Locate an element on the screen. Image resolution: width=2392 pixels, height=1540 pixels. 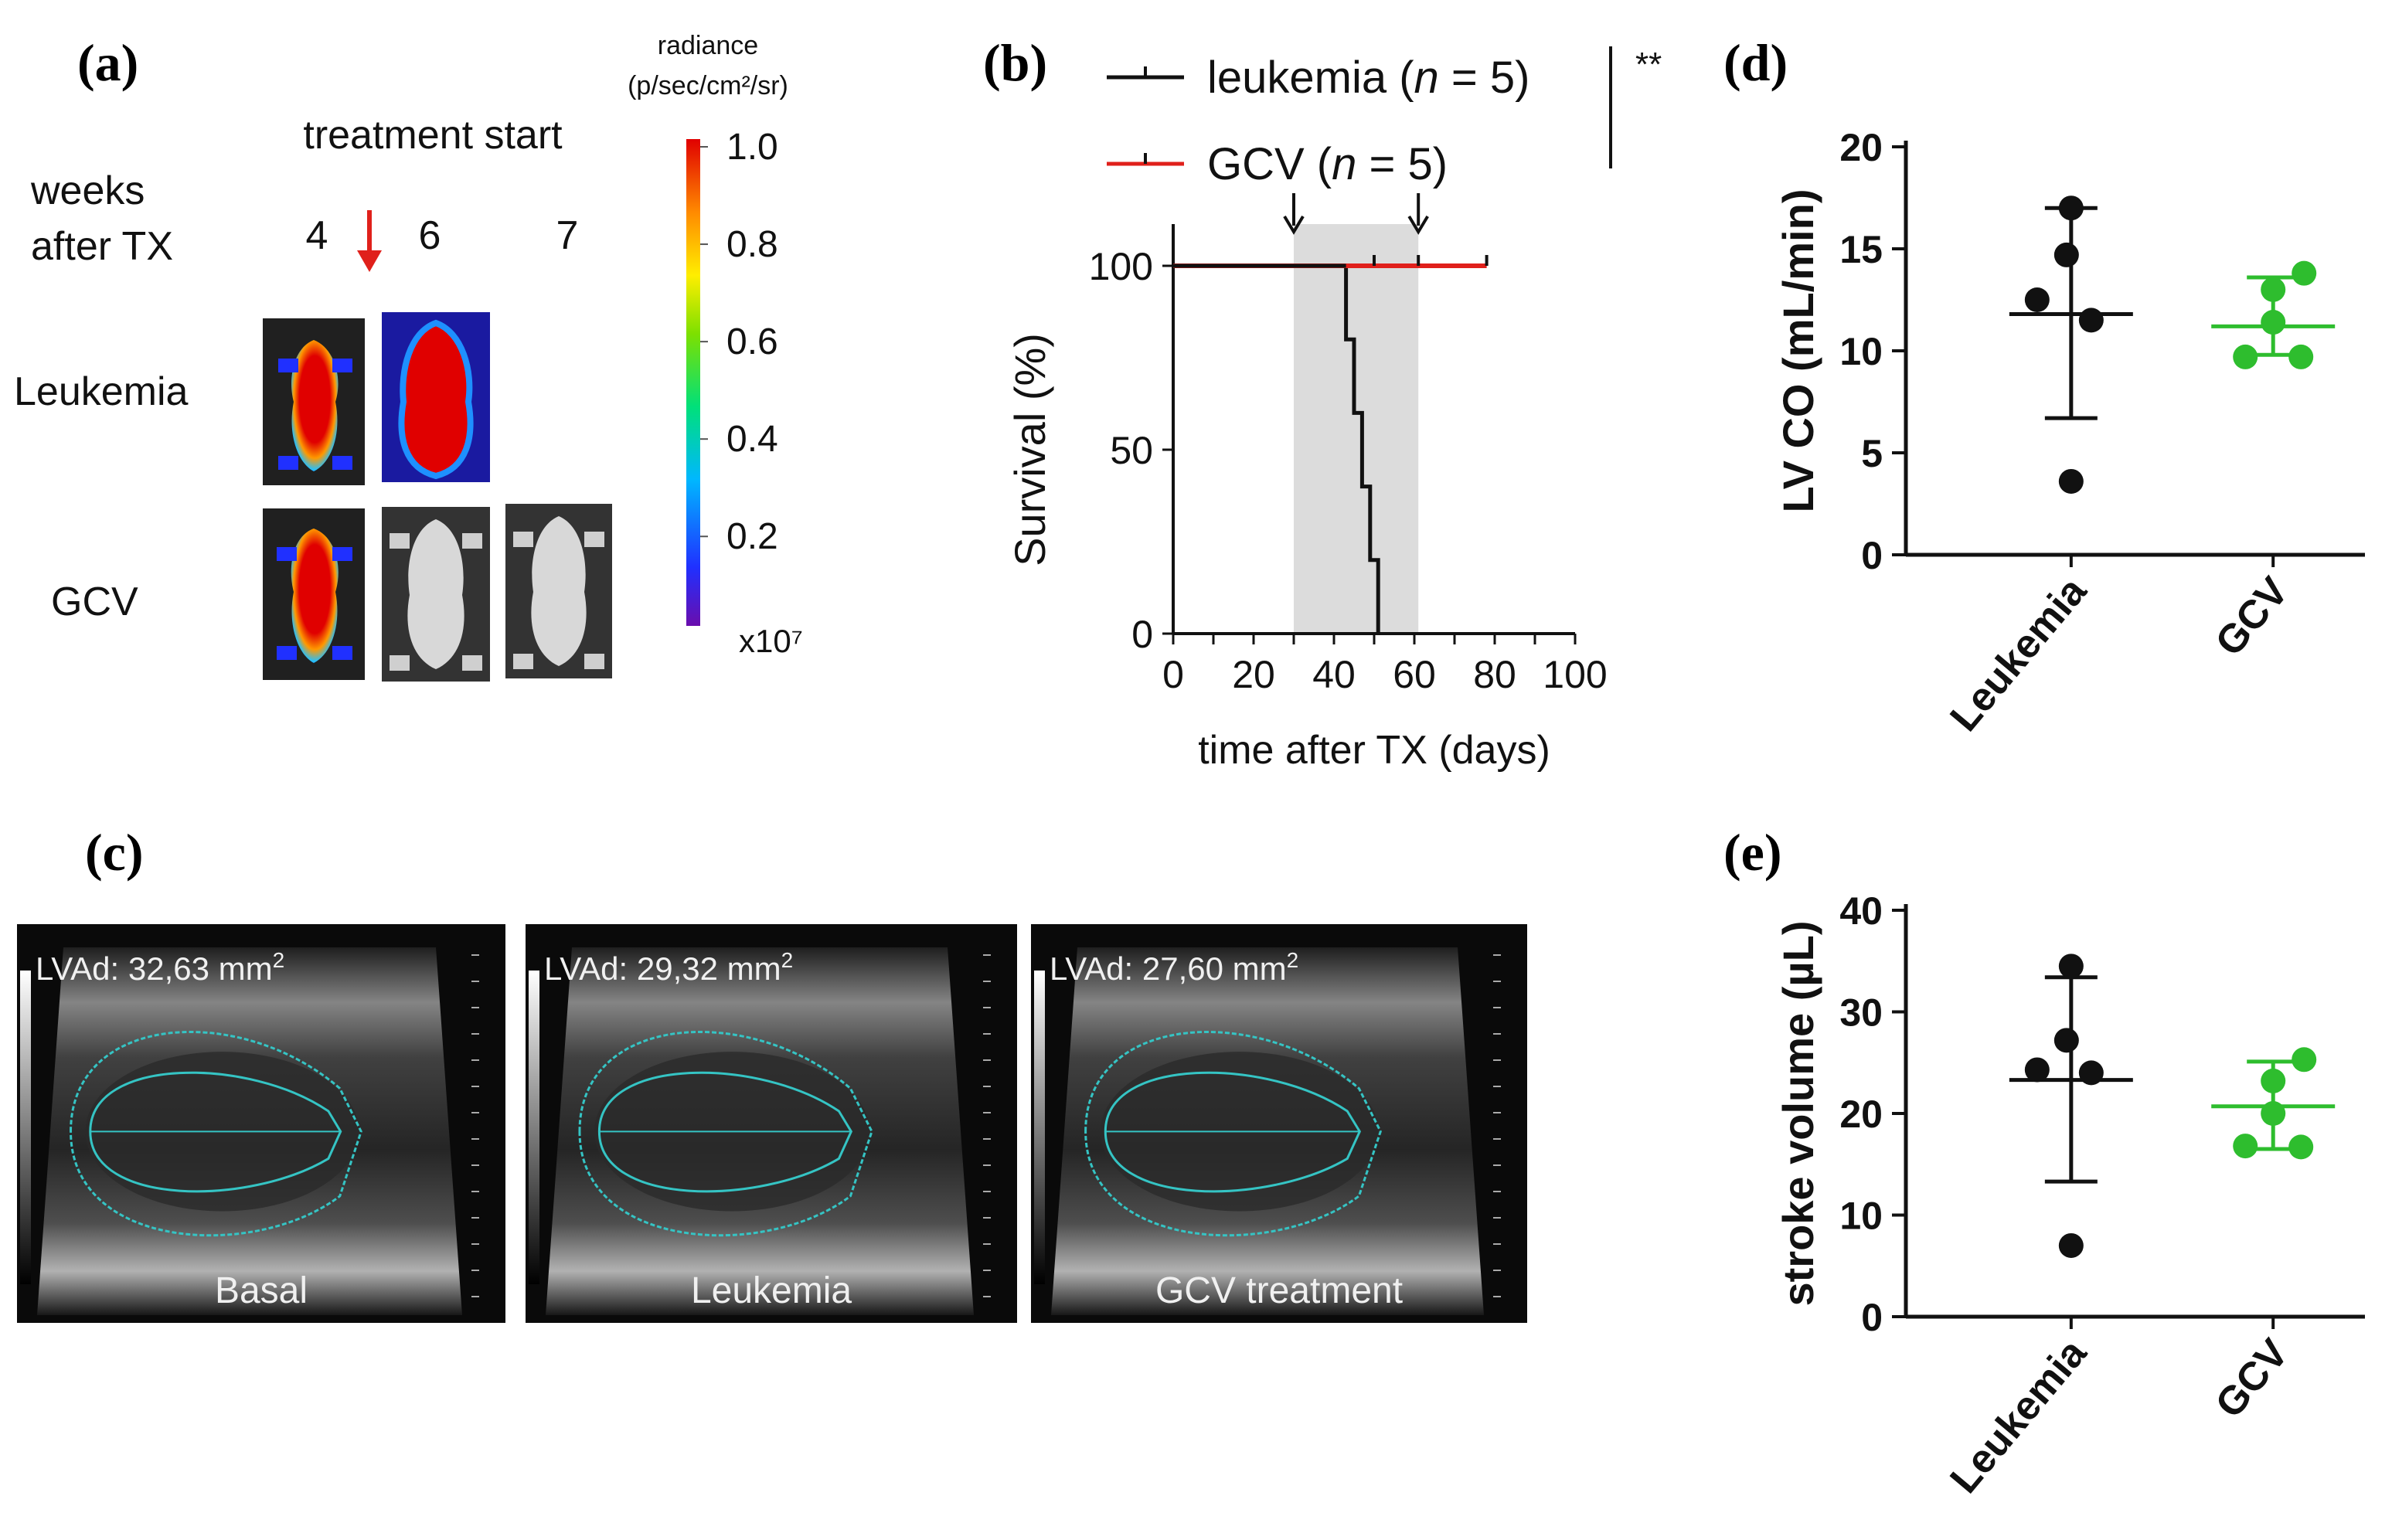
ultrasound-image-2: LVAd: 29,32 mm2 Leukemia is located at coordinates (772, 1123).